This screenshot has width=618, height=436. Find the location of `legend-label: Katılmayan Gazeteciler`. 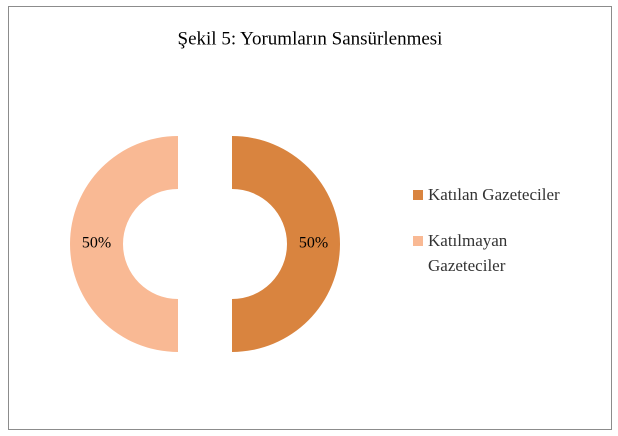

legend-label: Katılmayan Gazeteciler is located at coordinates (468, 253).